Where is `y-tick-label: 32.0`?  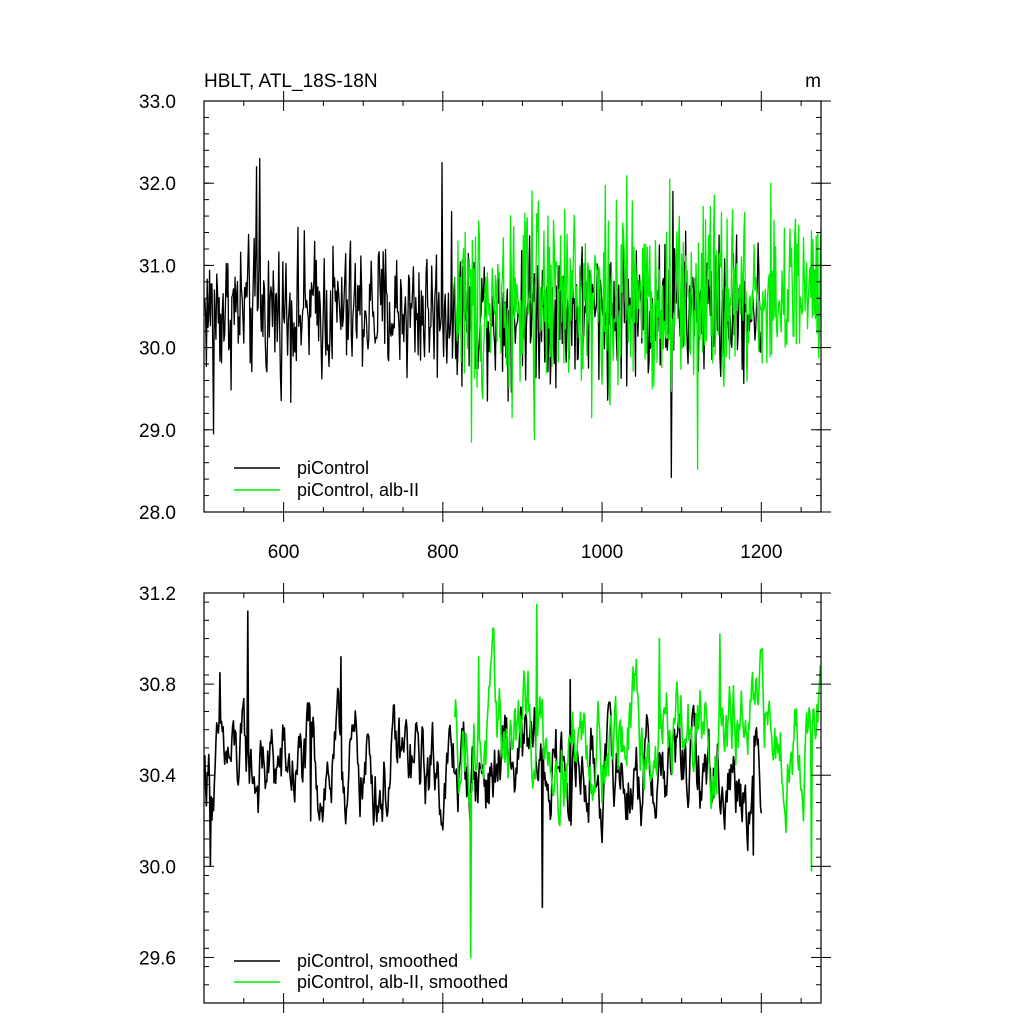 y-tick-label: 32.0 is located at coordinates (157, 184).